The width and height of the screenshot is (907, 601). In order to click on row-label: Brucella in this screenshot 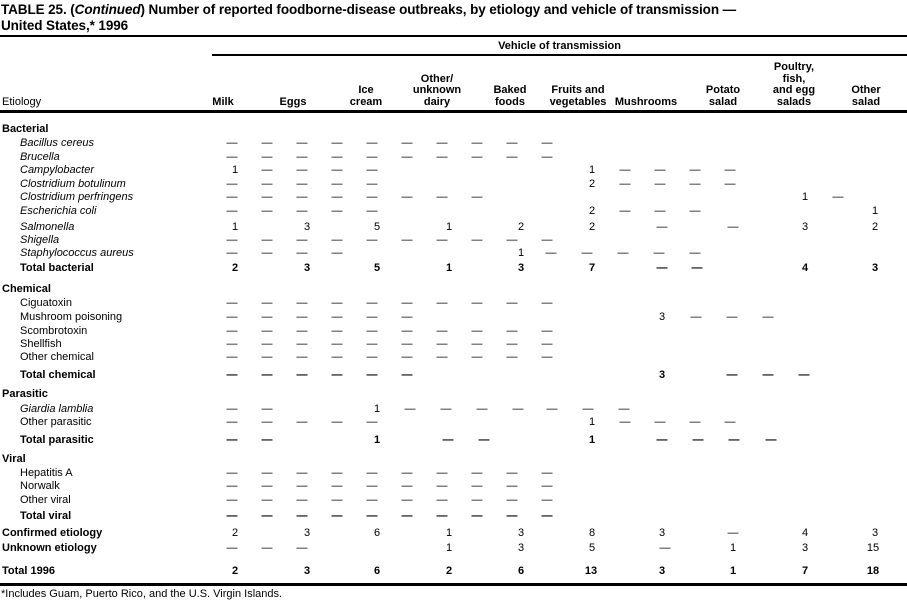, I will do `click(40, 157)`.